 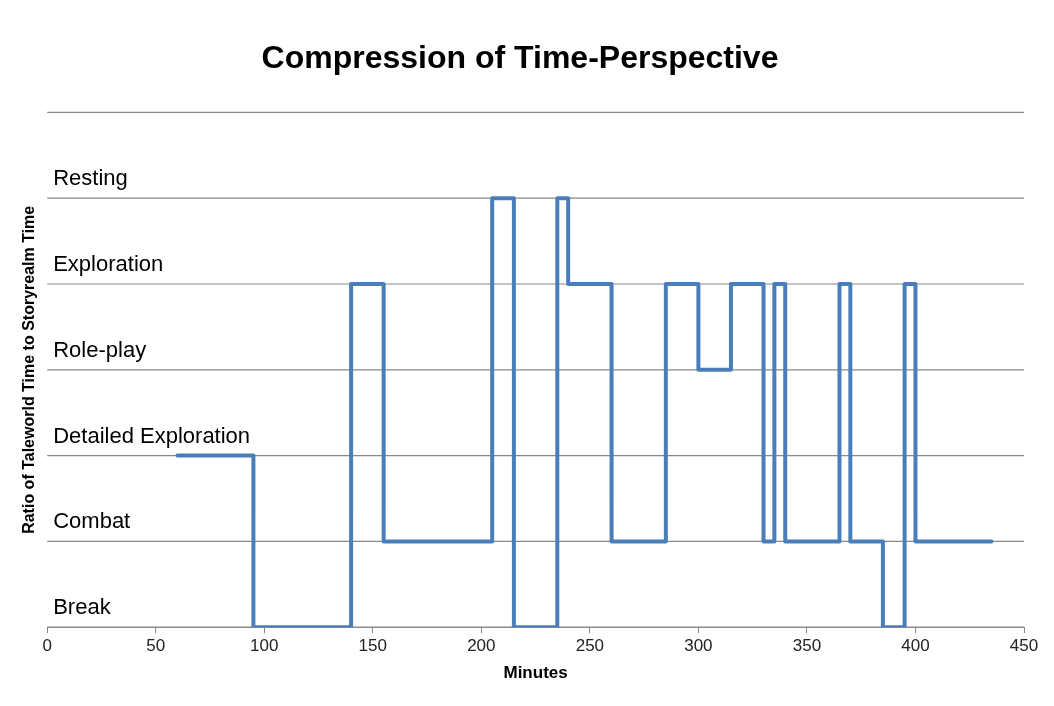 What do you see at coordinates (372, 646) in the screenshot?
I see `x-tick-label: 150` at bounding box center [372, 646].